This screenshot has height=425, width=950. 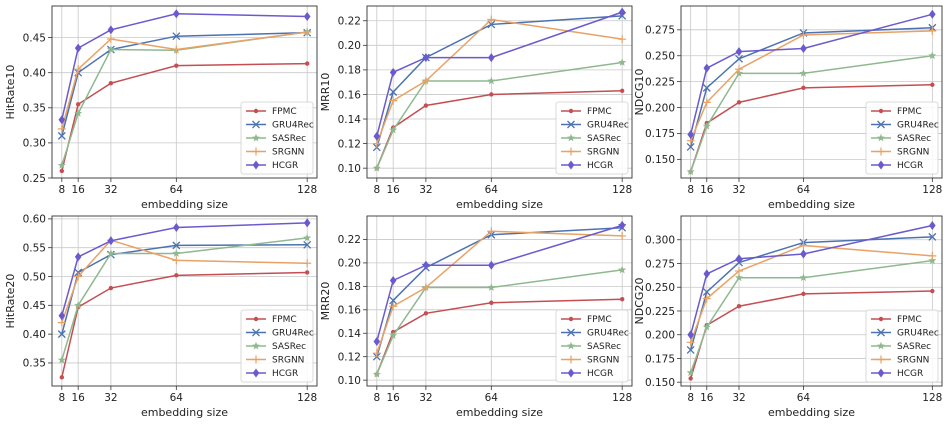 What do you see at coordinates (350, 95) in the screenshot?
I see `y-tick-label: 0.16` at bounding box center [350, 95].